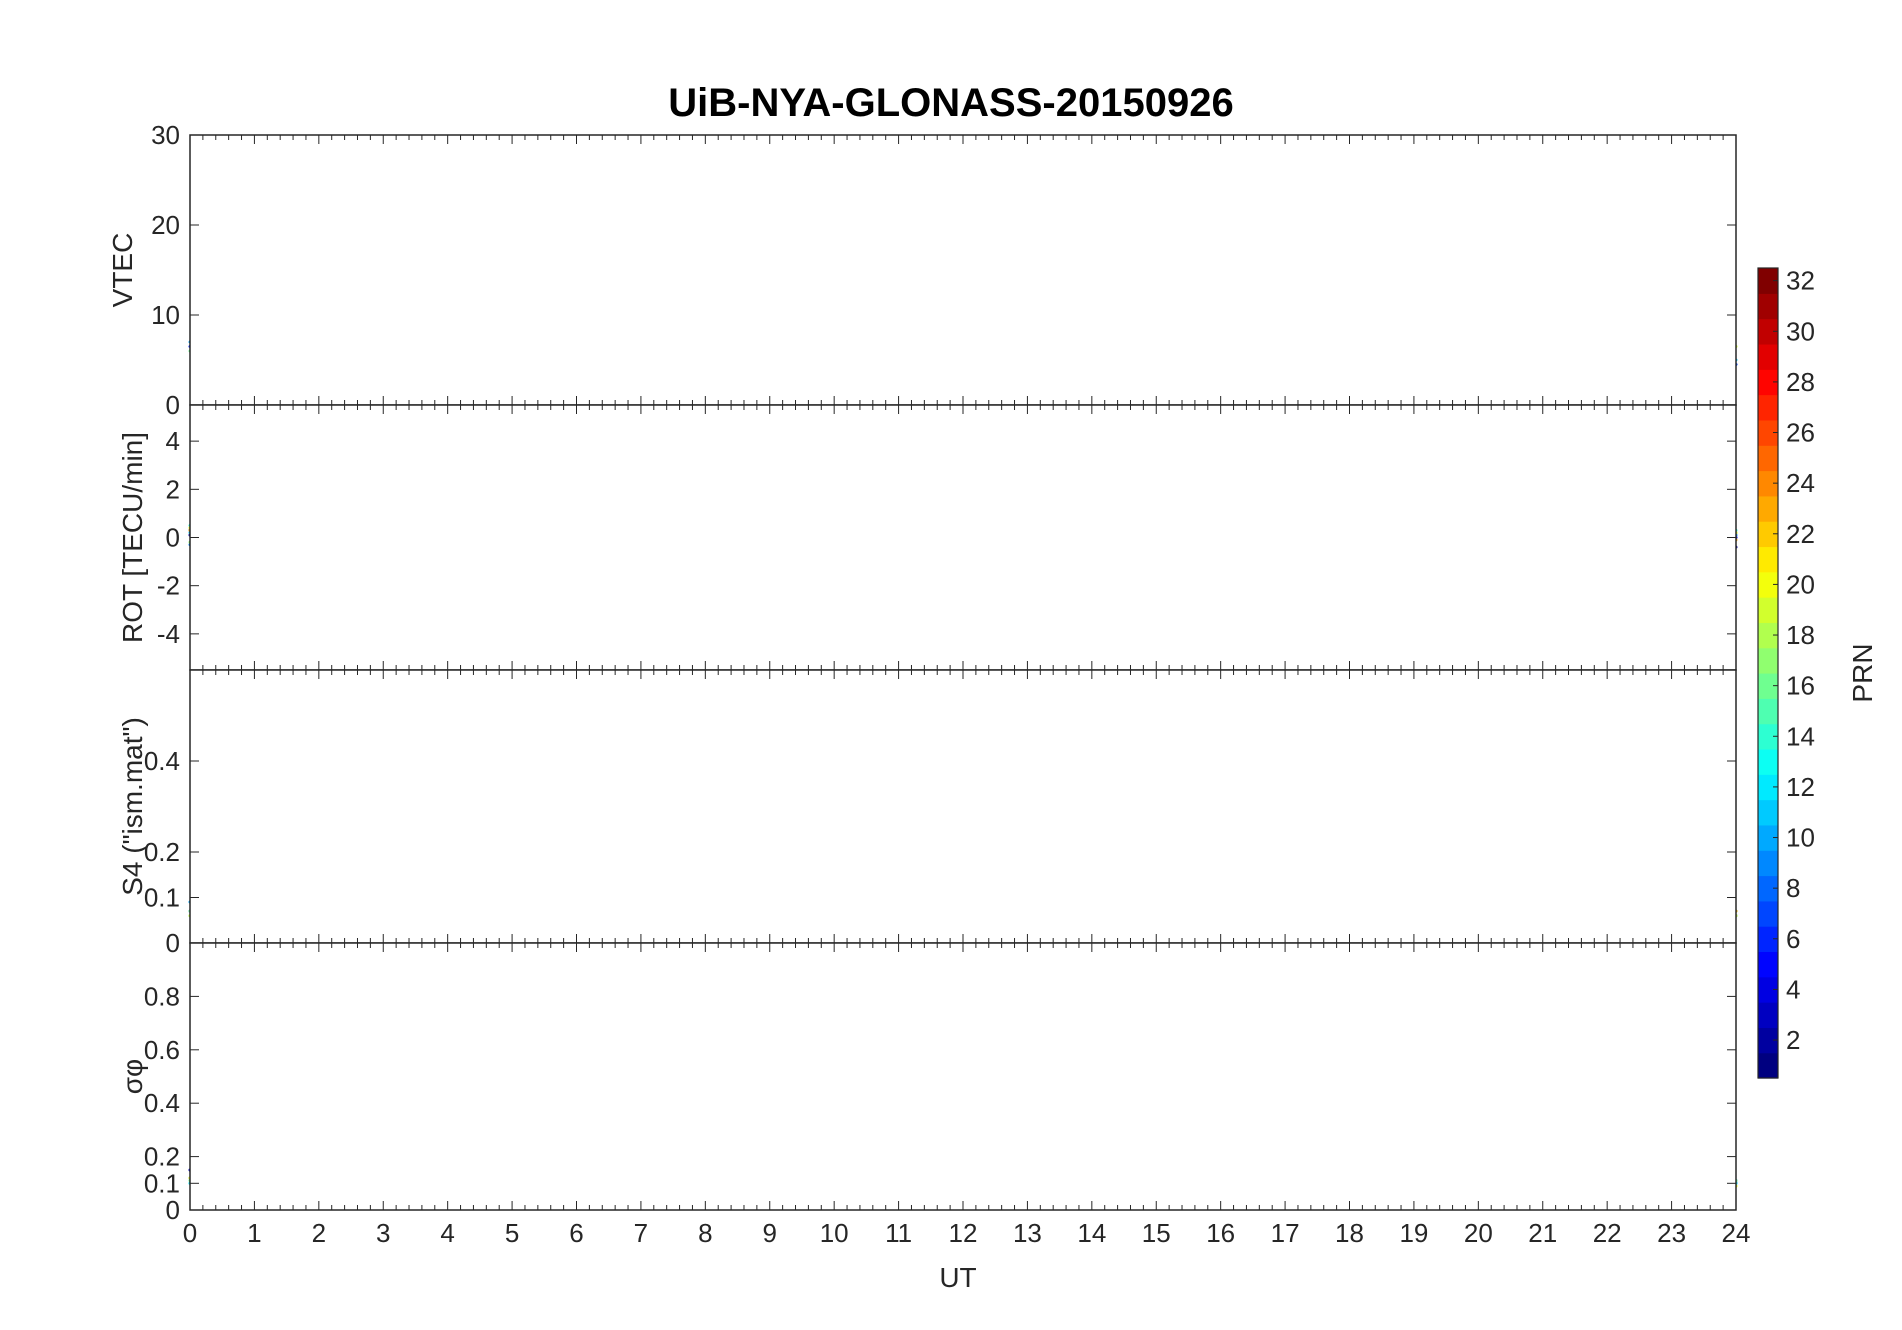 The image size is (1902, 1330). I want to click on y-axis-label: σφ, so click(132, 1076).